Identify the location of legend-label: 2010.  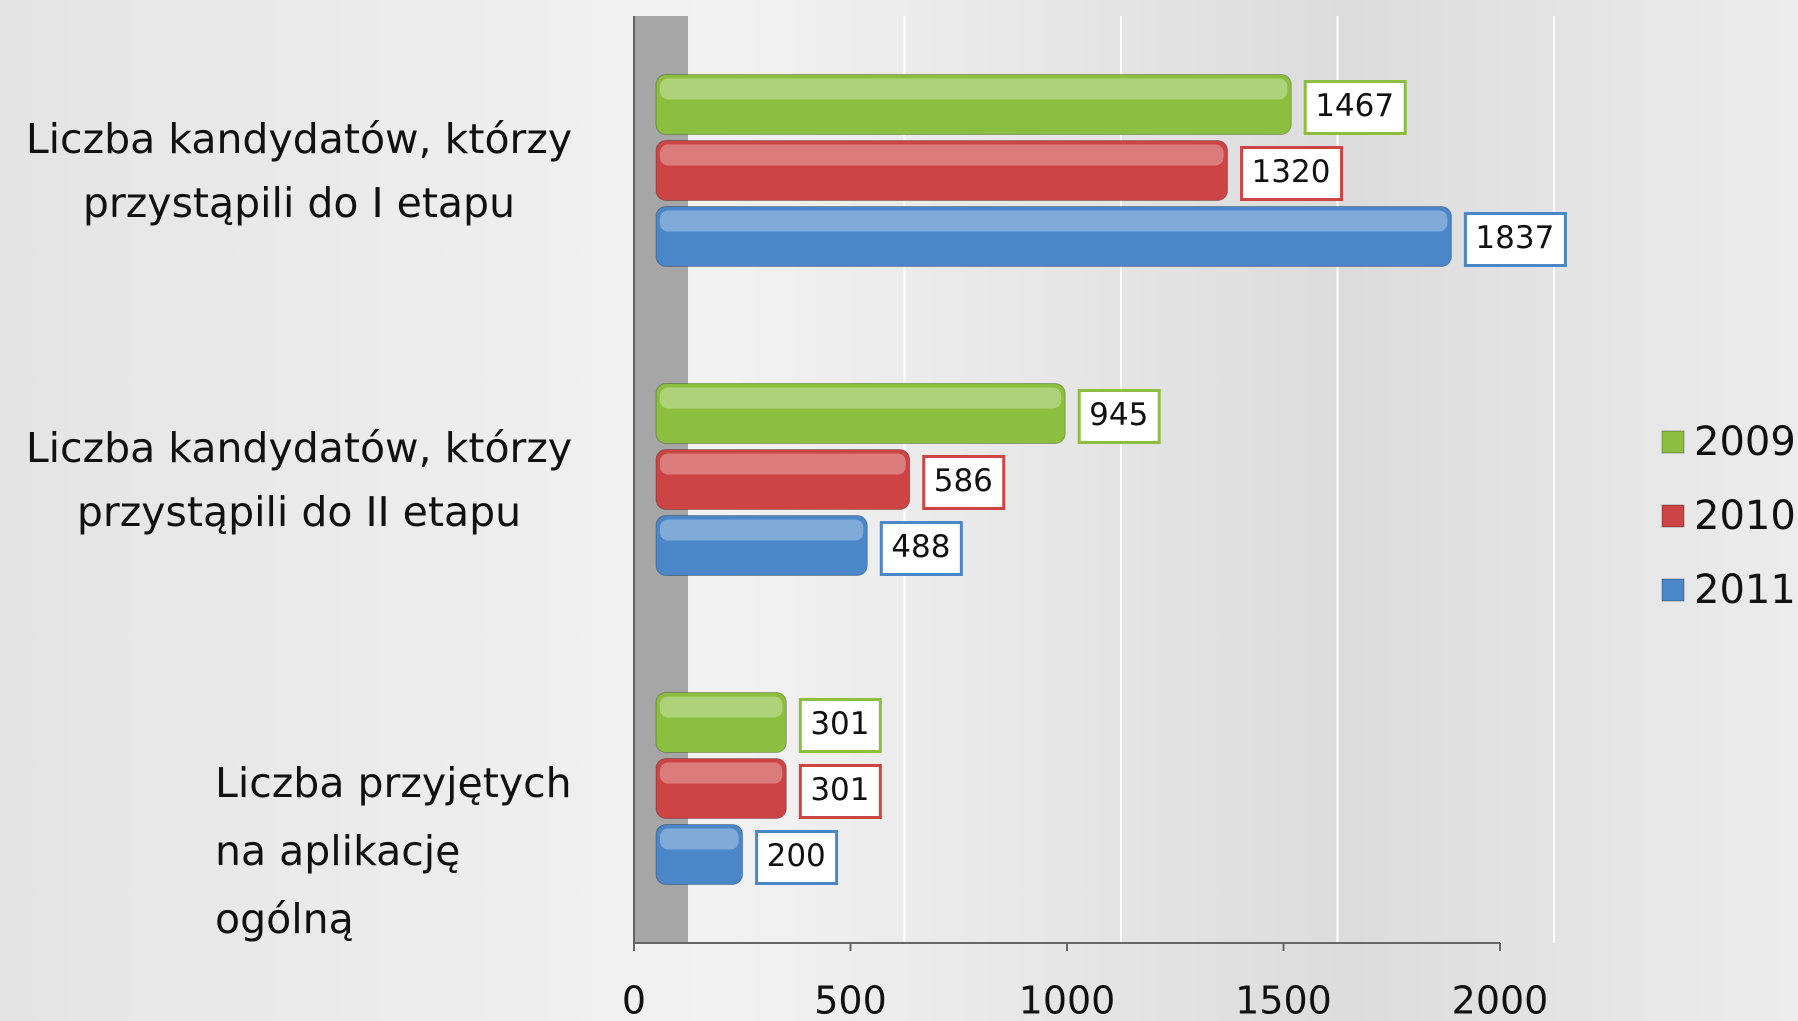
(1745, 516).